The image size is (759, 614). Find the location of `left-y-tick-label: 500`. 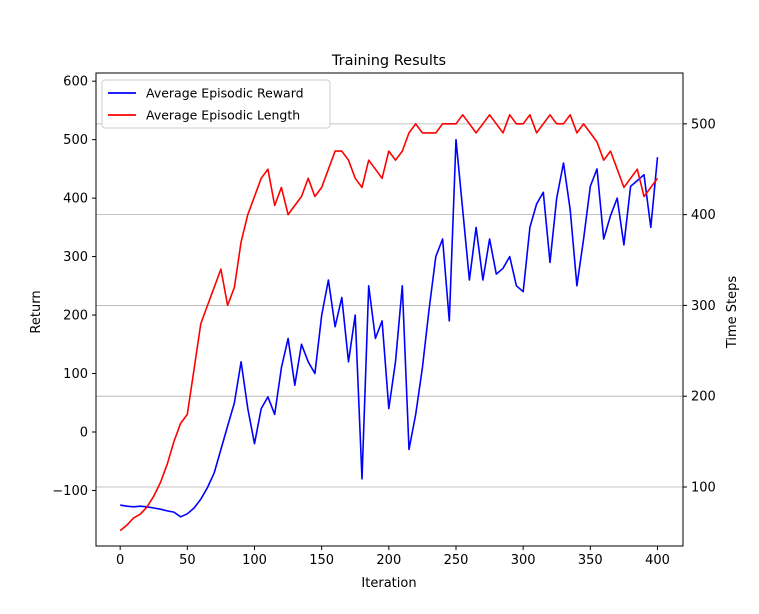

left-y-tick-label: 500 is located at coordinates (75, 140).